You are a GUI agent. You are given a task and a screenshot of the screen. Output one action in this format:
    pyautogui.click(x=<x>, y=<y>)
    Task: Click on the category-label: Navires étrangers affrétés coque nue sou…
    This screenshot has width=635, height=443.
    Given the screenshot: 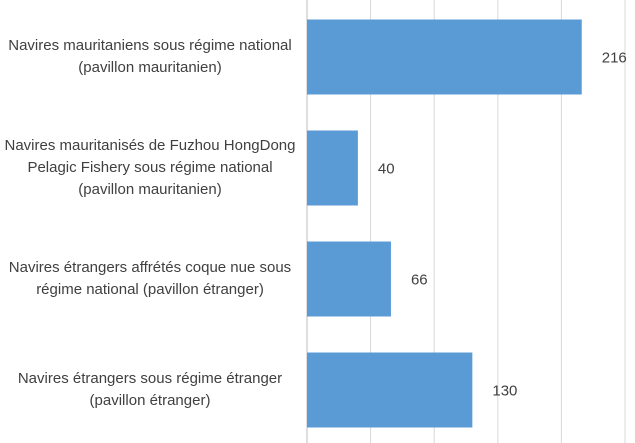 What is the action you would take?
    pyautogui.click(x=150, y=278)
    